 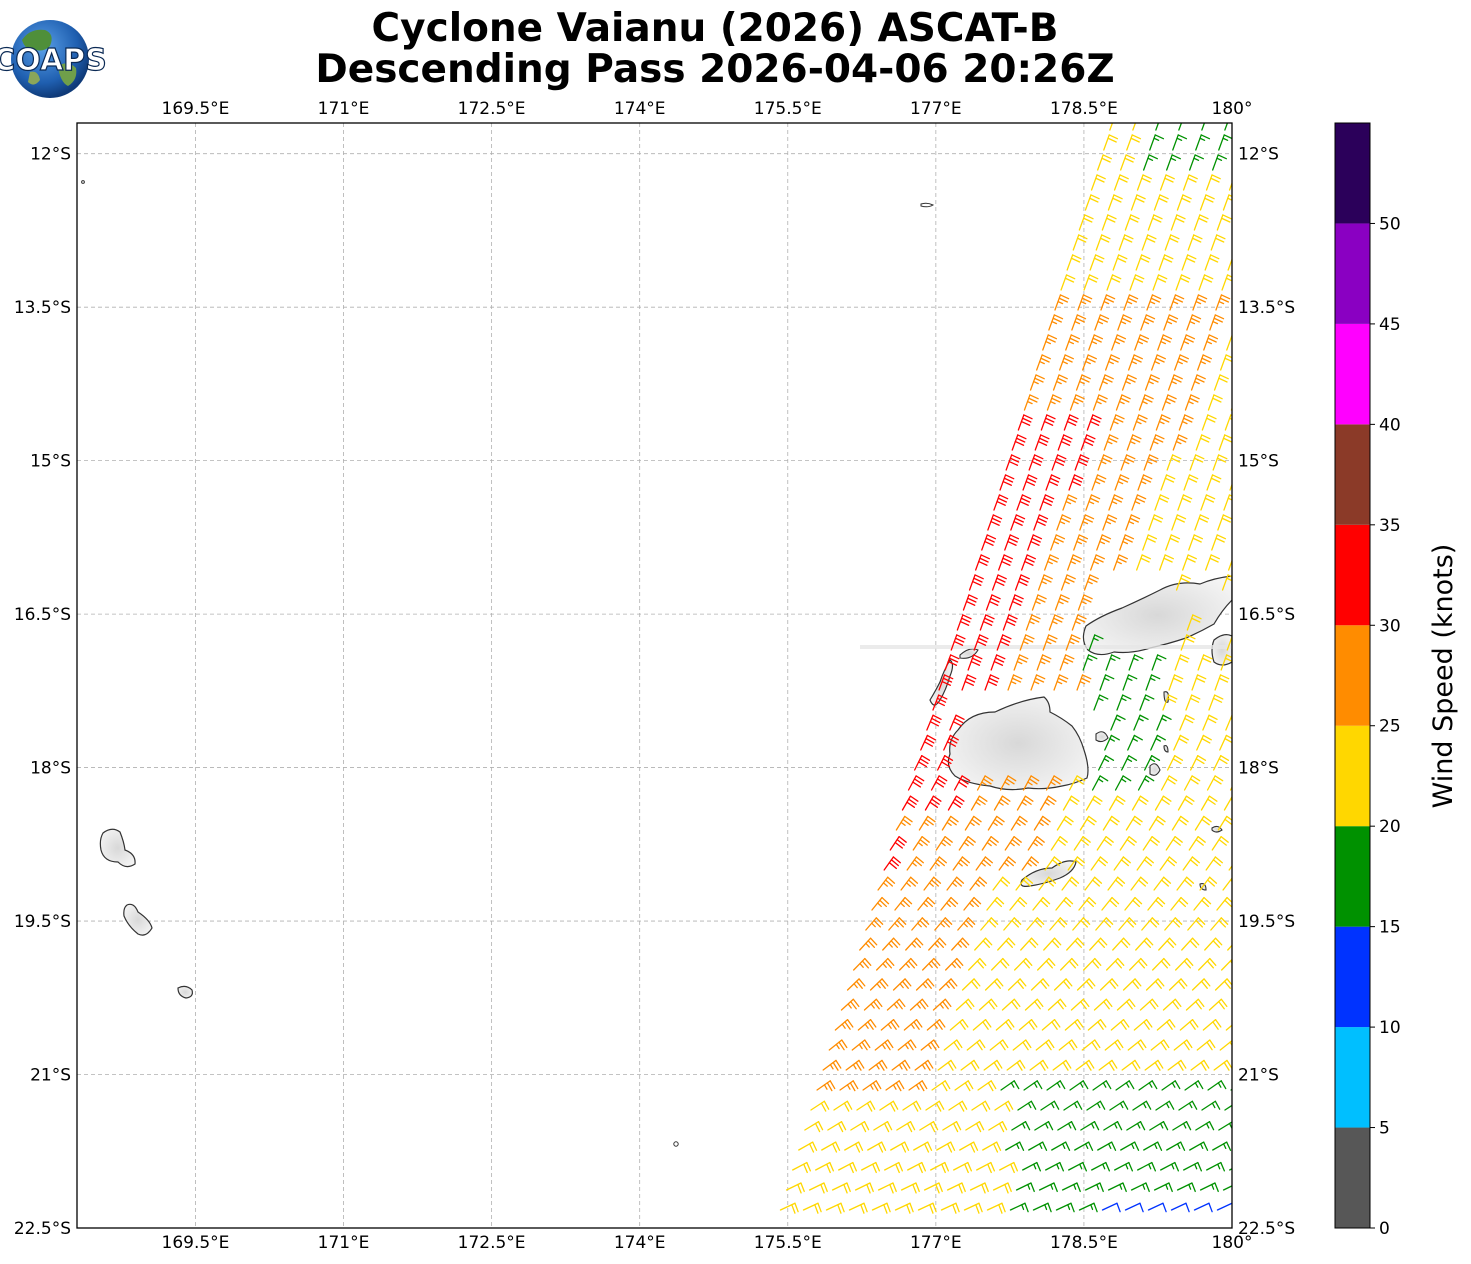 What do you see at coordinates (1352, 776) in the screenshot?
I see `colorbar-segment` at bounding box center [1352, 776].